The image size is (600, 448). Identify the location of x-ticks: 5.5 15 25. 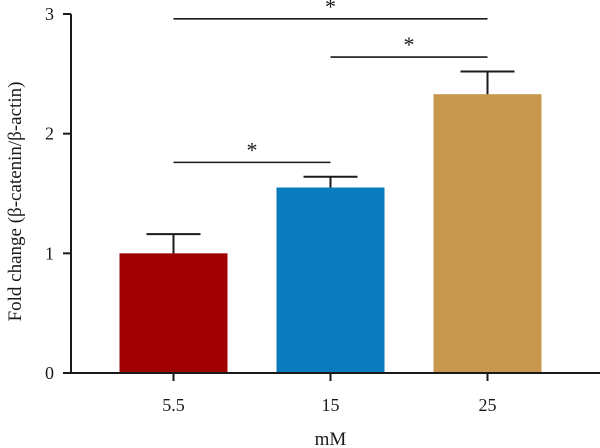
(329, 394).